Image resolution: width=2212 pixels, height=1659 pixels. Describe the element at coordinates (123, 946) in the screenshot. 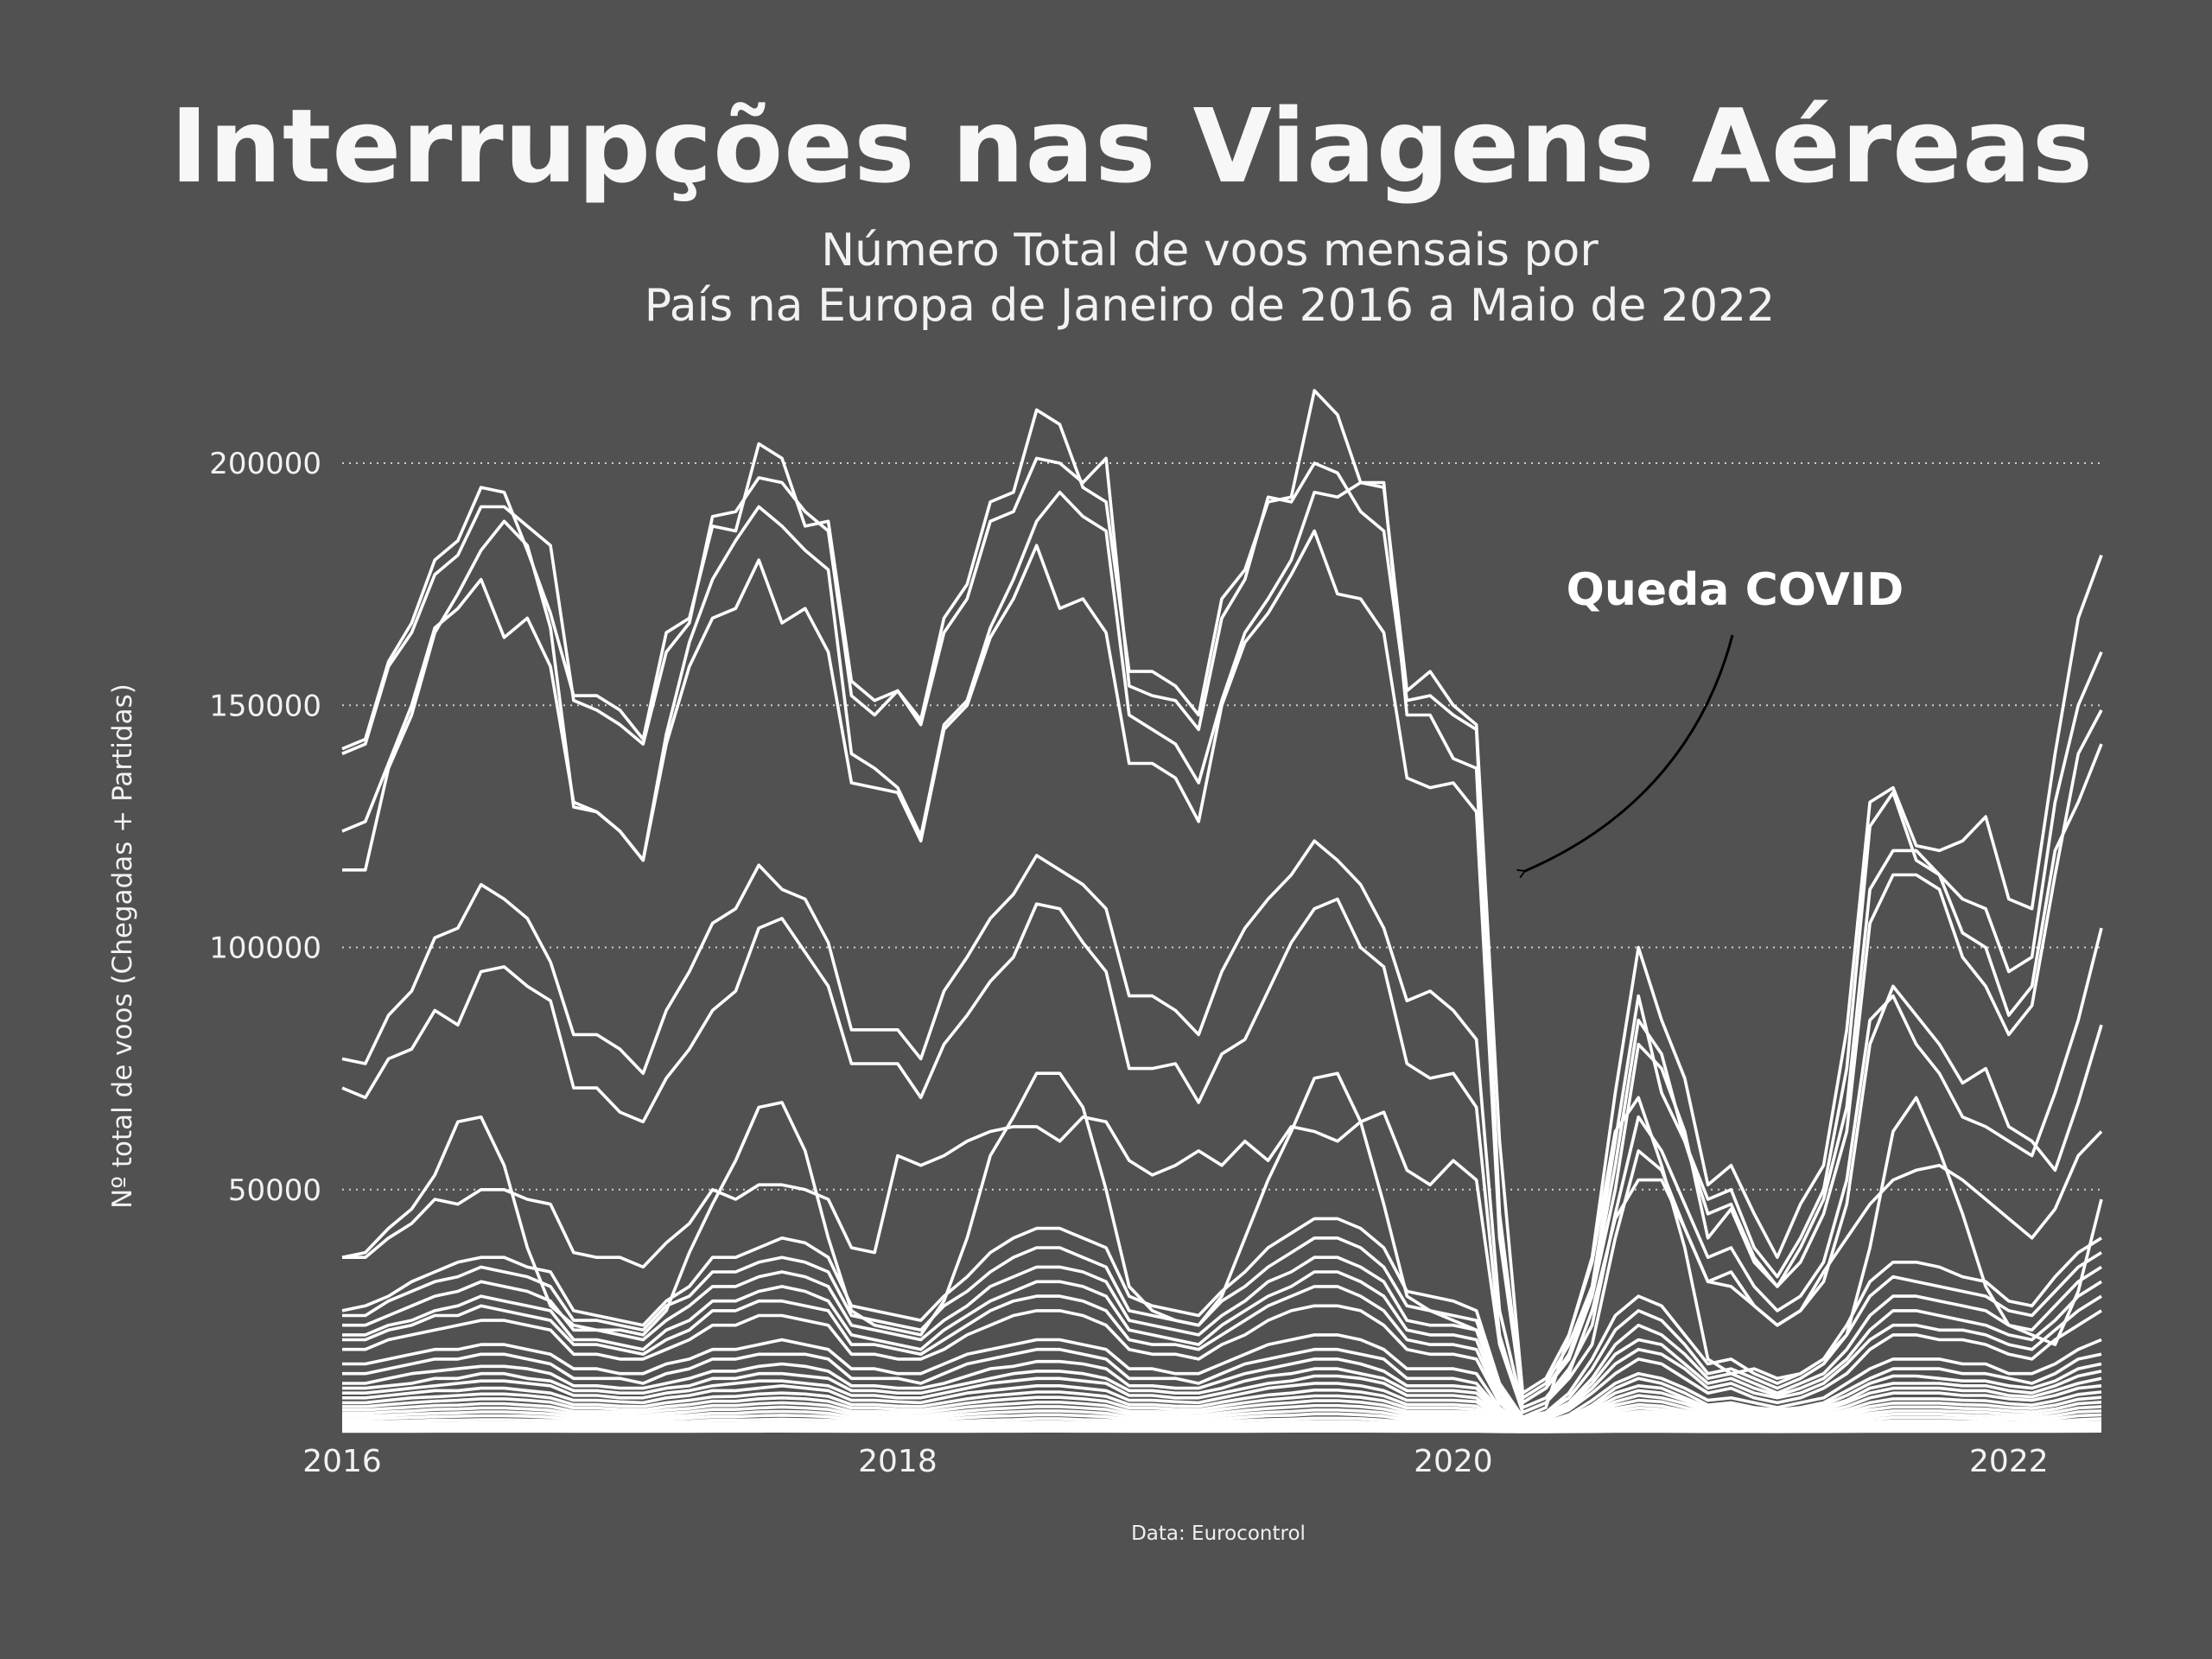

I see `y-axis-label: Nº total de voos (Chegadas + Partidas)` at that location.